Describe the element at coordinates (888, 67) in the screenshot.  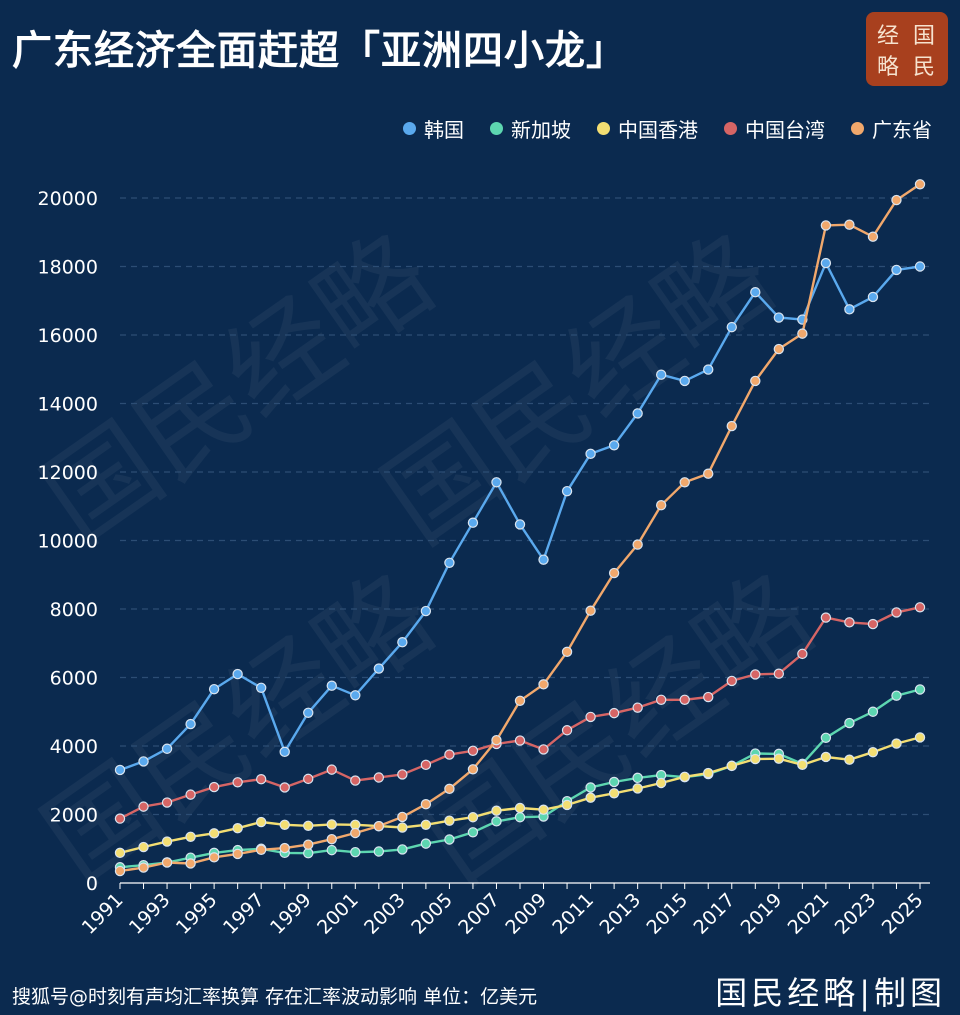
I see `seal-char-3: 略` at that location.